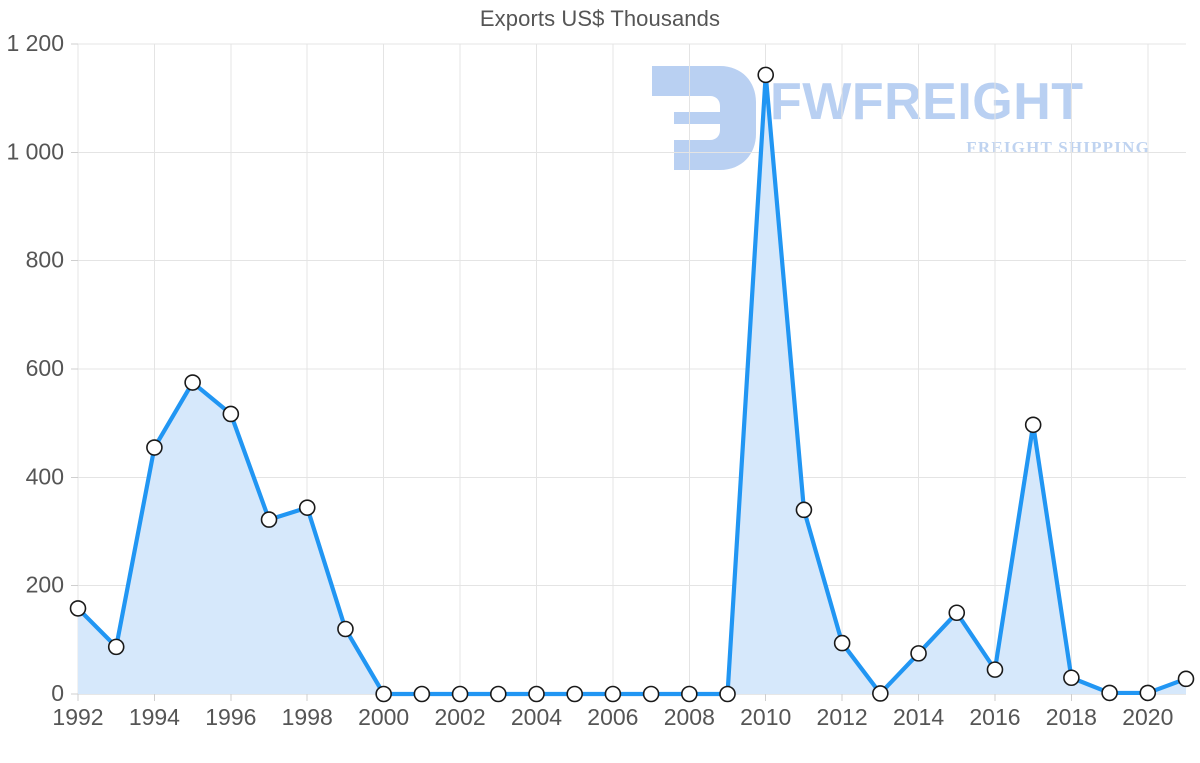 The width and height of the screenshot is (1200, 763). I want to click on x-tick-label: 2014, so click(918, 717).